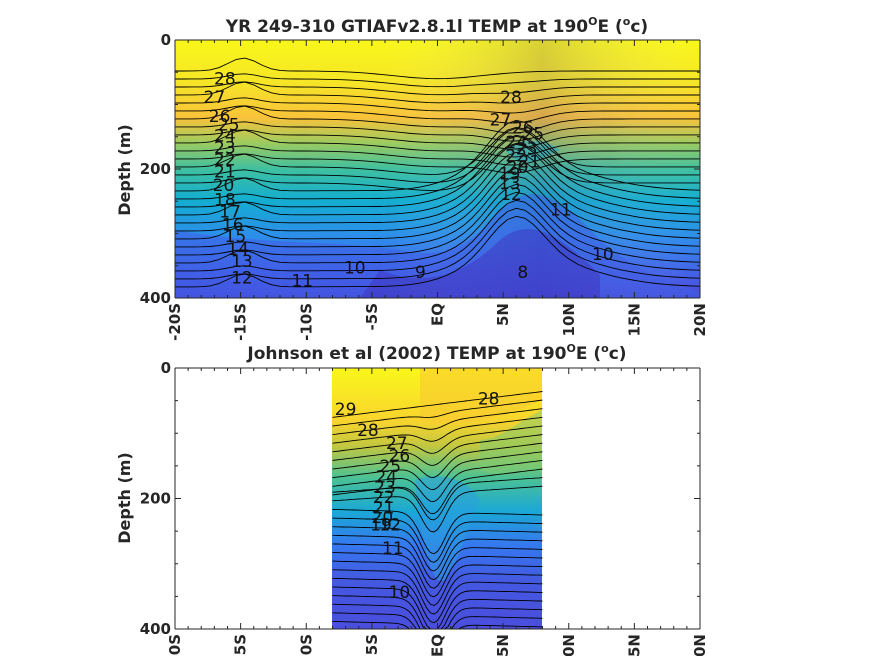  I want to click on bottom-contour-lines, so click(437, 510).